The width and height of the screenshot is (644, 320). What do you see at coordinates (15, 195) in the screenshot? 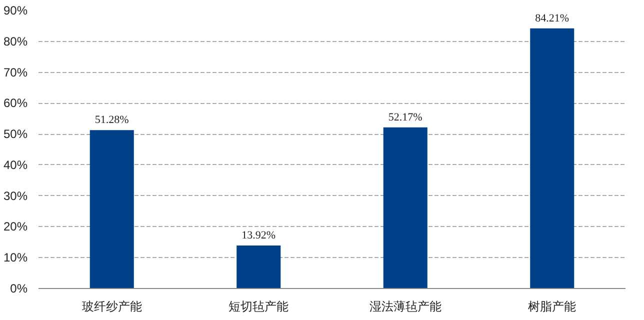
I see `y-tick-label: 30%` at bounding box center [15, 195].